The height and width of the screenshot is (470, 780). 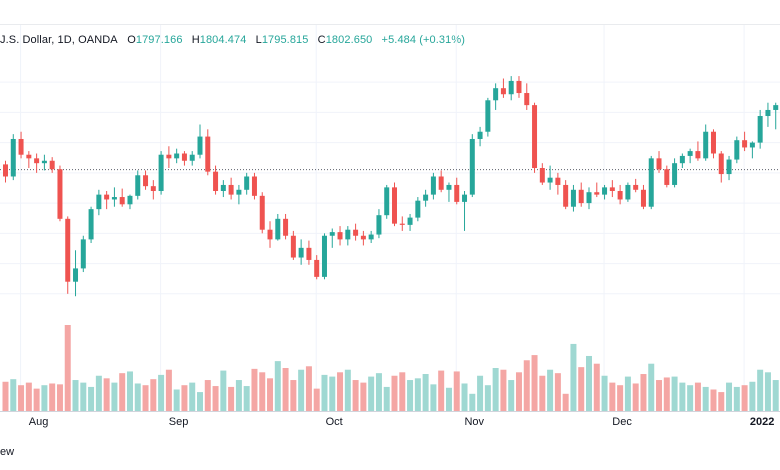 What do you see at coordinates (390, 24) in the screenshot?
I see `top-divider` at bounding box center [390, 24].